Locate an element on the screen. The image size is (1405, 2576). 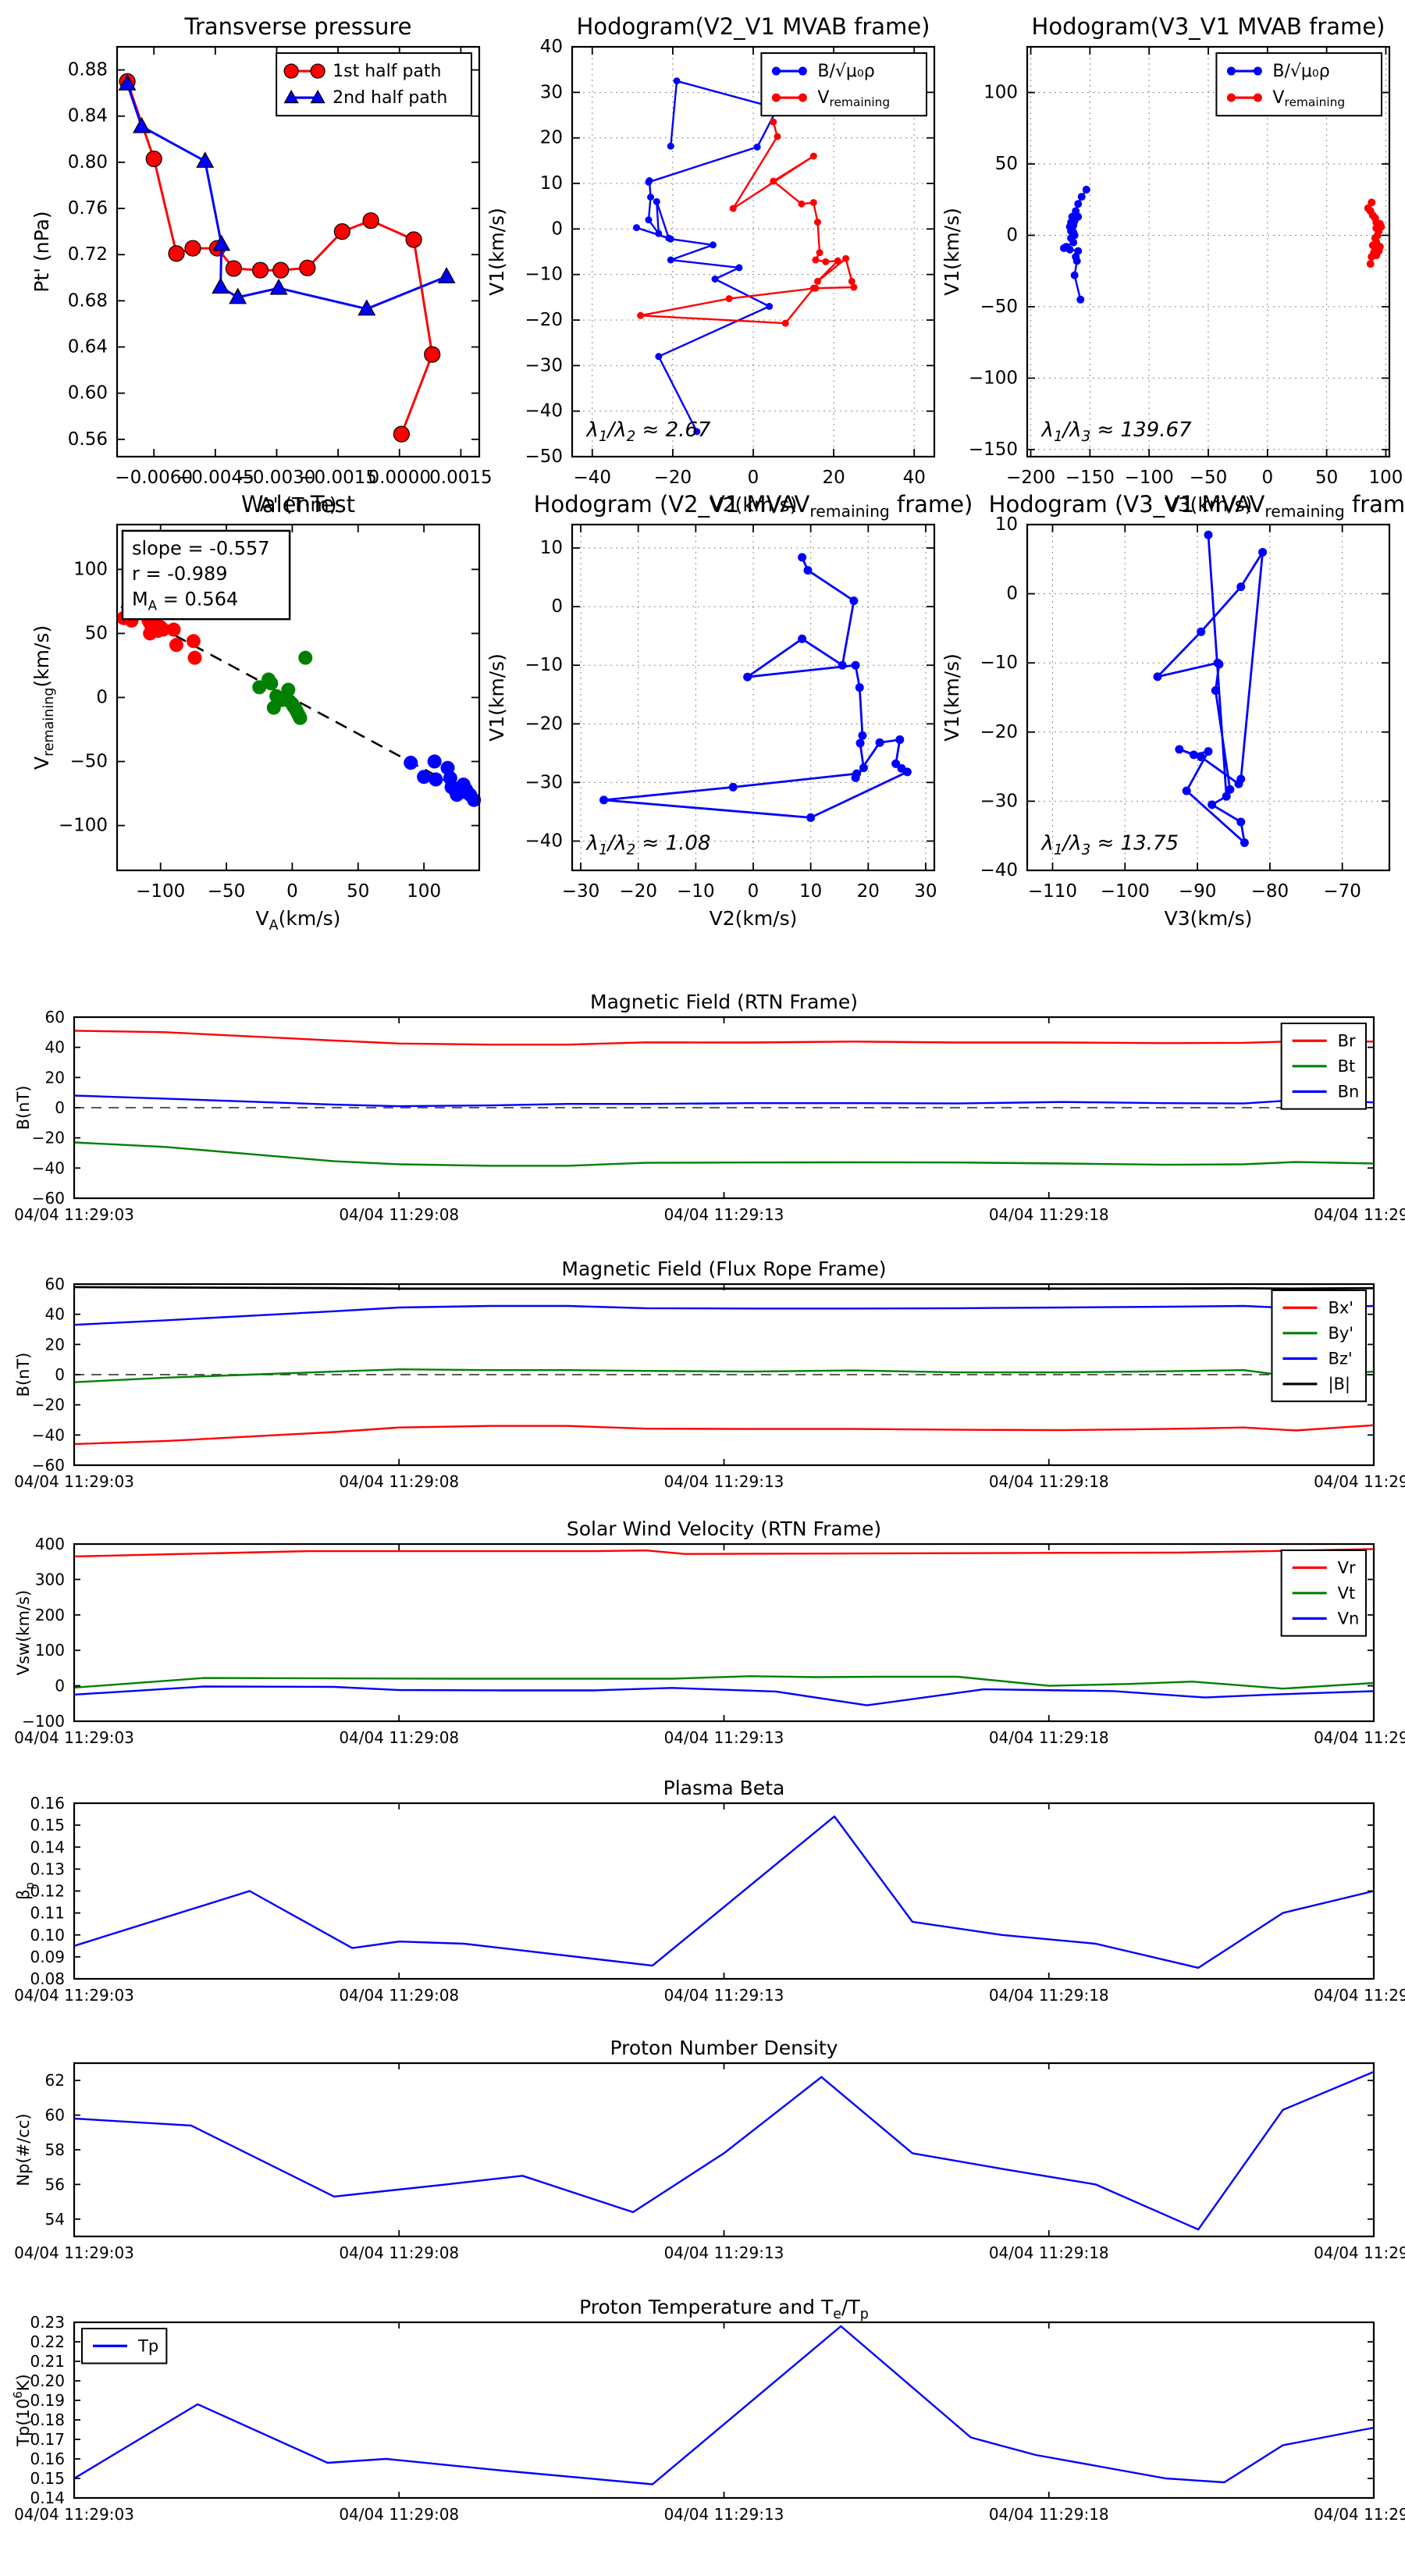
walen_test-ytick: −100 is located at coordinates (84, 826).